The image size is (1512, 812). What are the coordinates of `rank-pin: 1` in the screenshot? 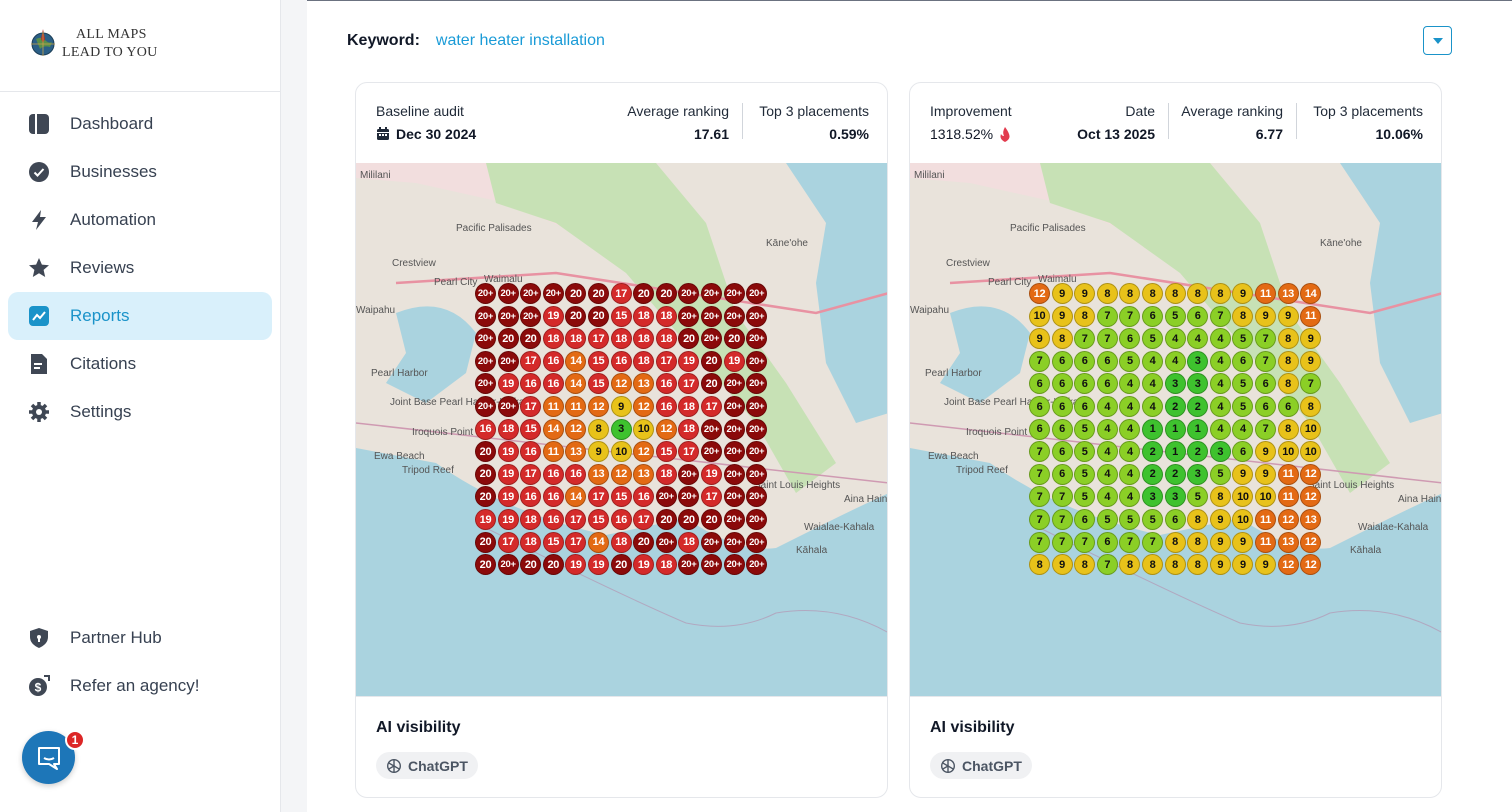 It's located at (1198, 429).